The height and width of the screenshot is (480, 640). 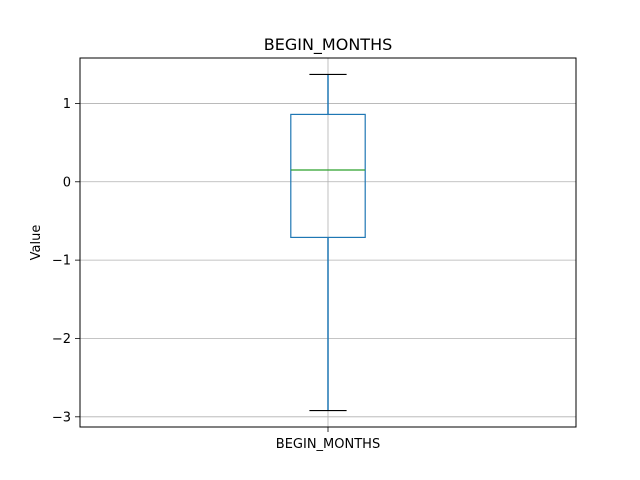 What do you see at coordinates (61, 261) in the screenshot?
I see `y-tick-label: −1` at bounding box center [61, 261].